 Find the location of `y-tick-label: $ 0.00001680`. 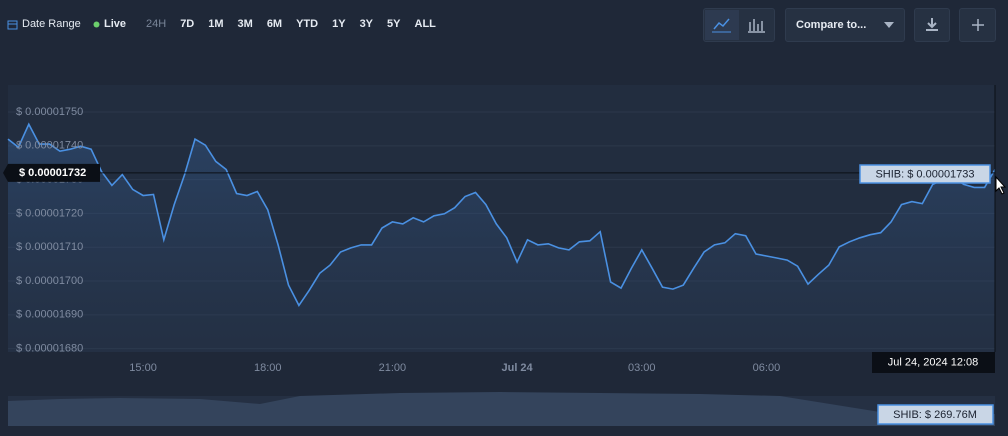

y-tick-label: $ 0.00001680 is located at coordinates (49, 349).